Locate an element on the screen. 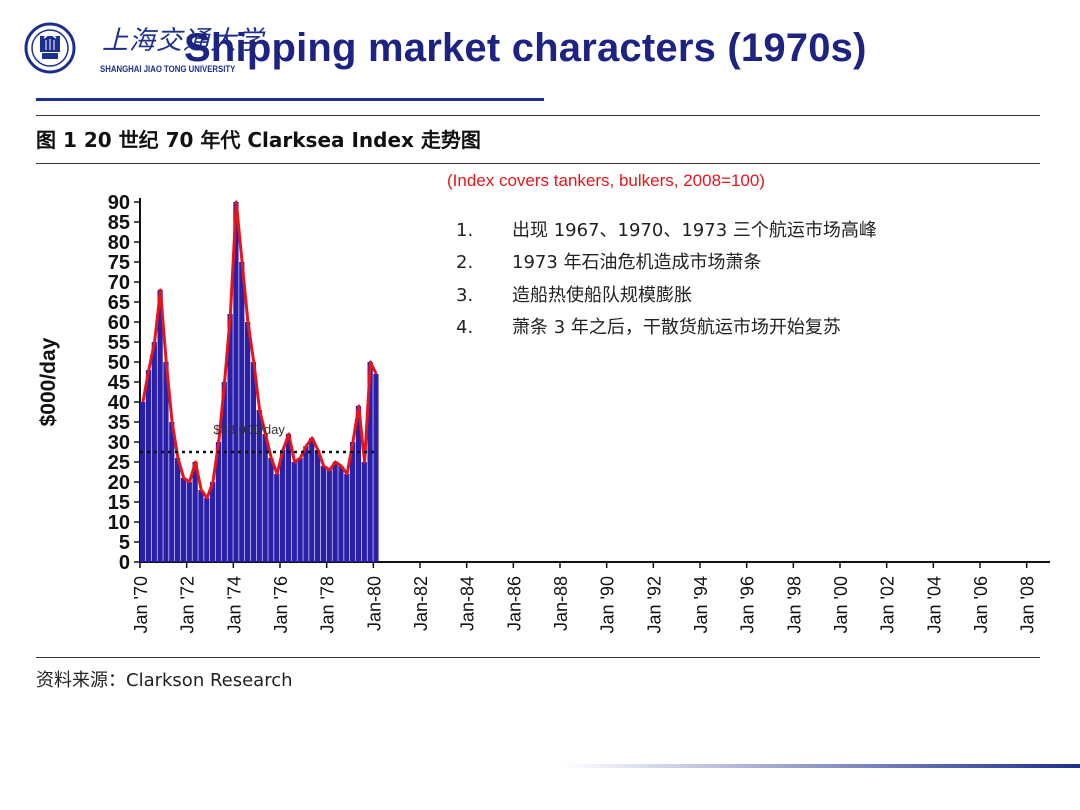 The height and width of the screenshot is (810, 1080). y-tick-label: 5 is located at coordinates (124, 543).